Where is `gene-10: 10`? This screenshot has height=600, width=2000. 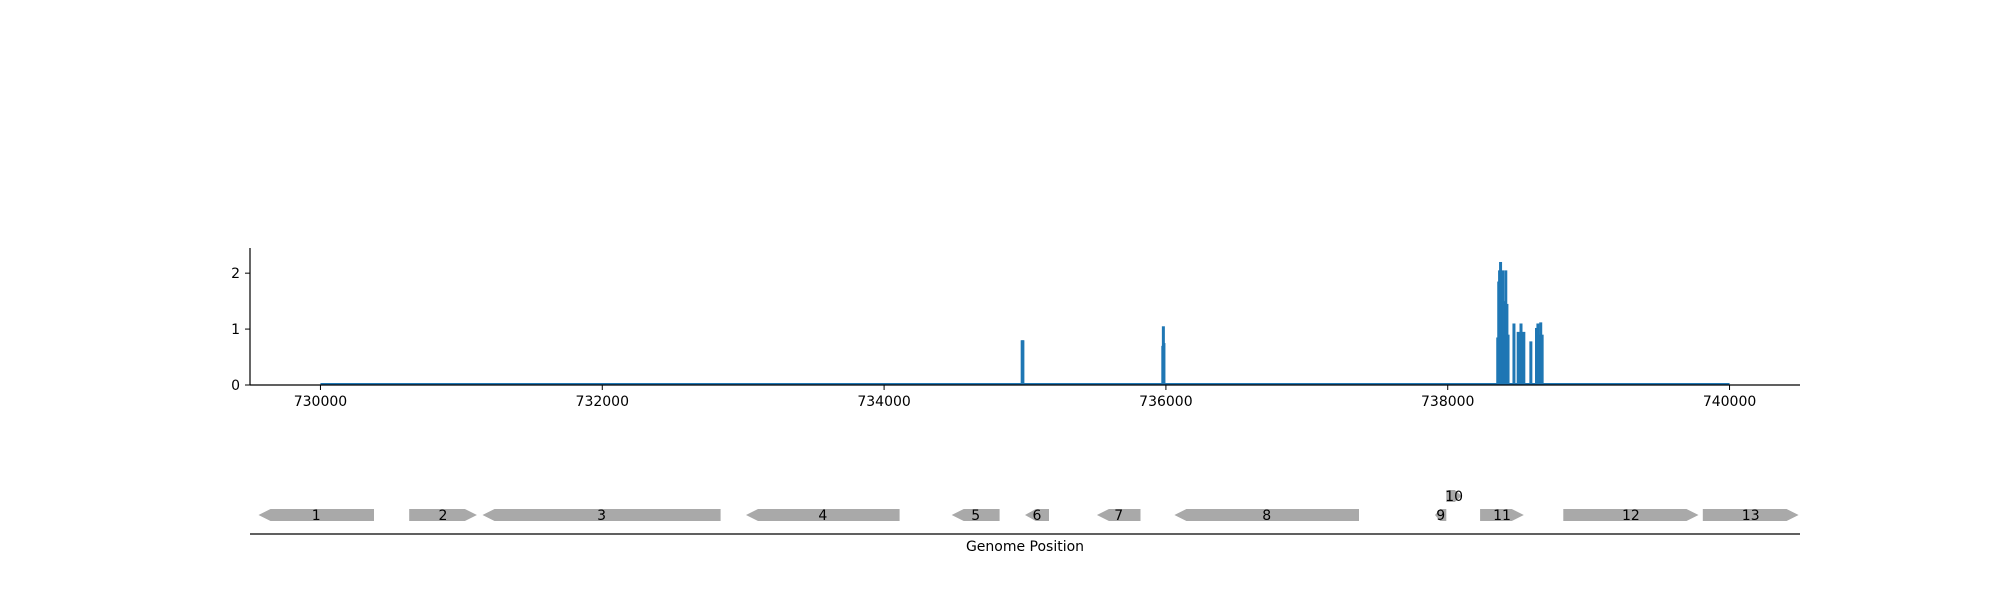
gene-10: 10 is located at coordinates (1454, 497).